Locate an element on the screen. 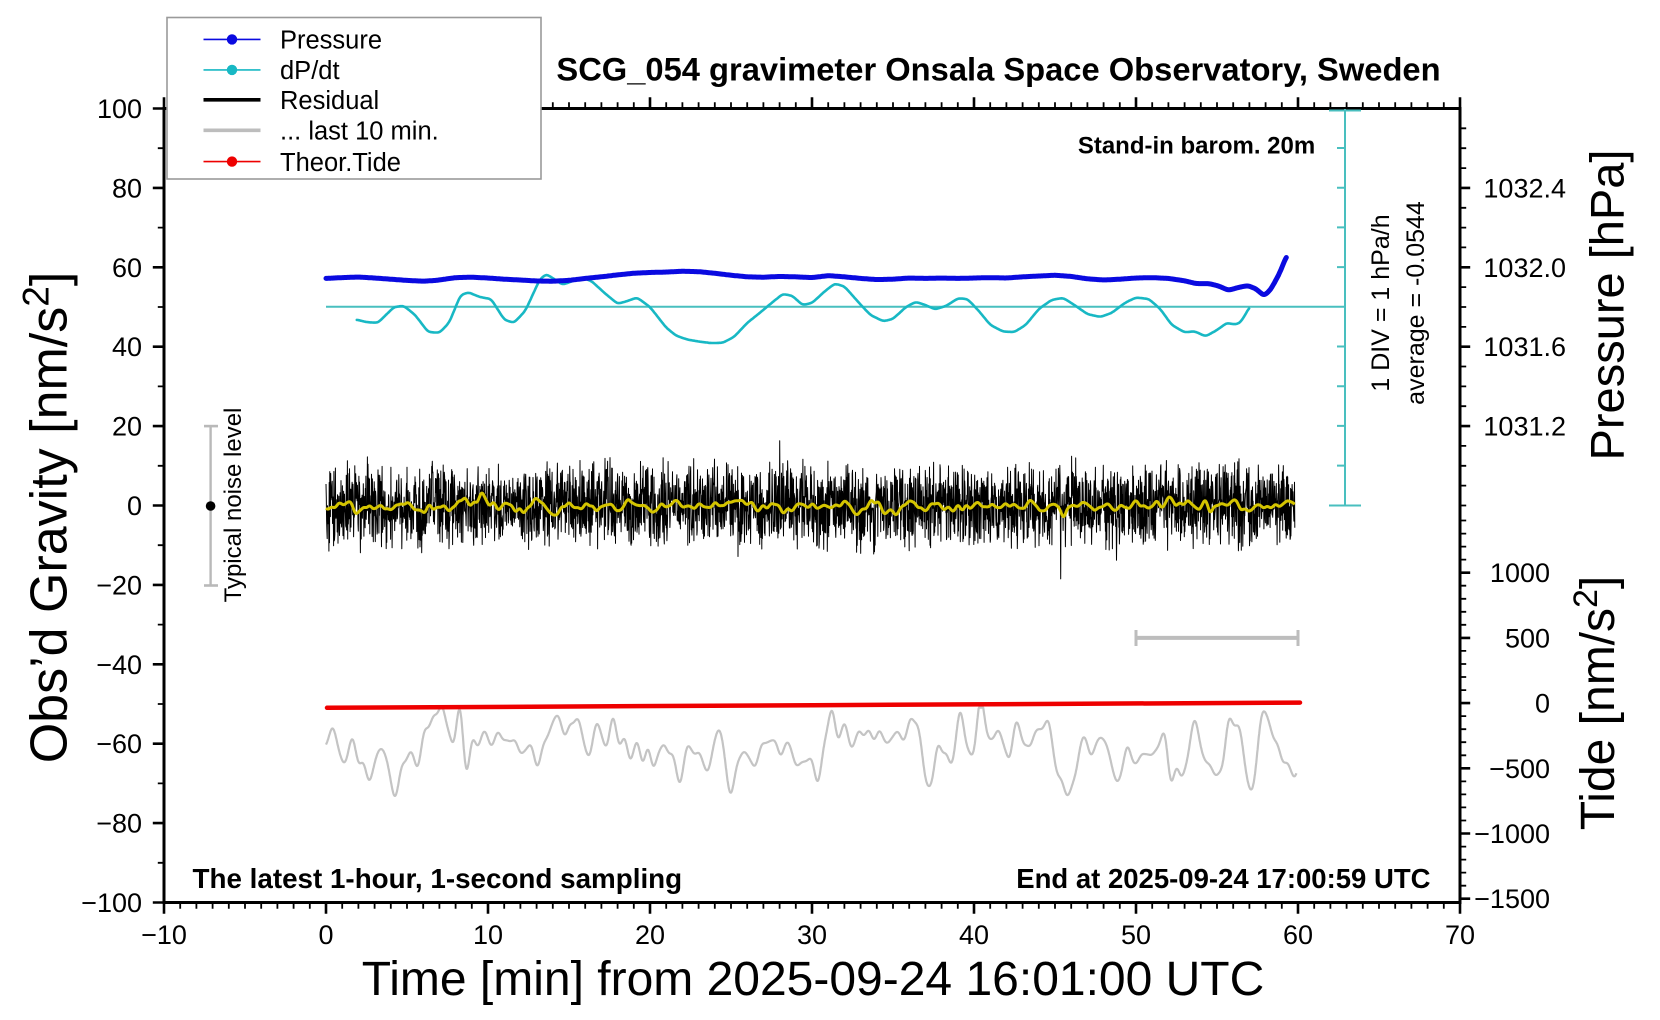  svg-text: −40 is located at coordinates (119, 665).